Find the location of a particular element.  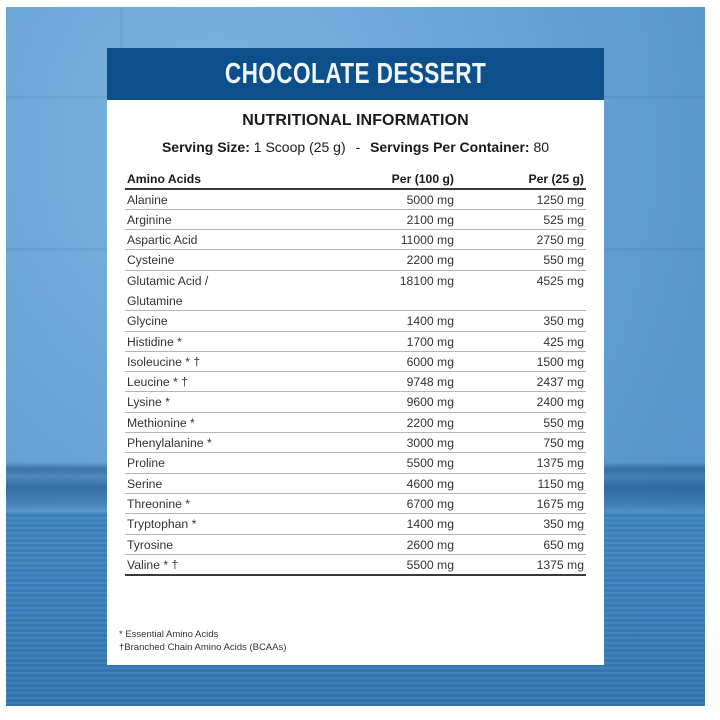

amount-per-100g: 6700 mg is located at coordinates (380, 504).